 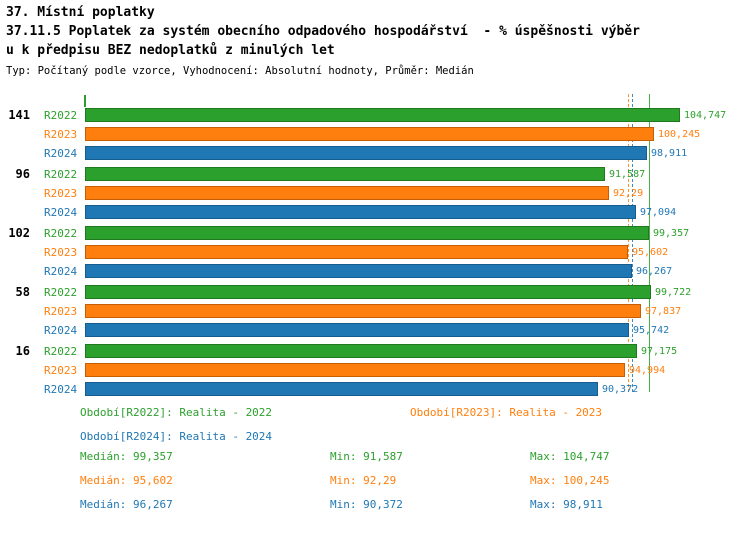 I want to click on bar-area: 97,837, so click(x=417, y=311).